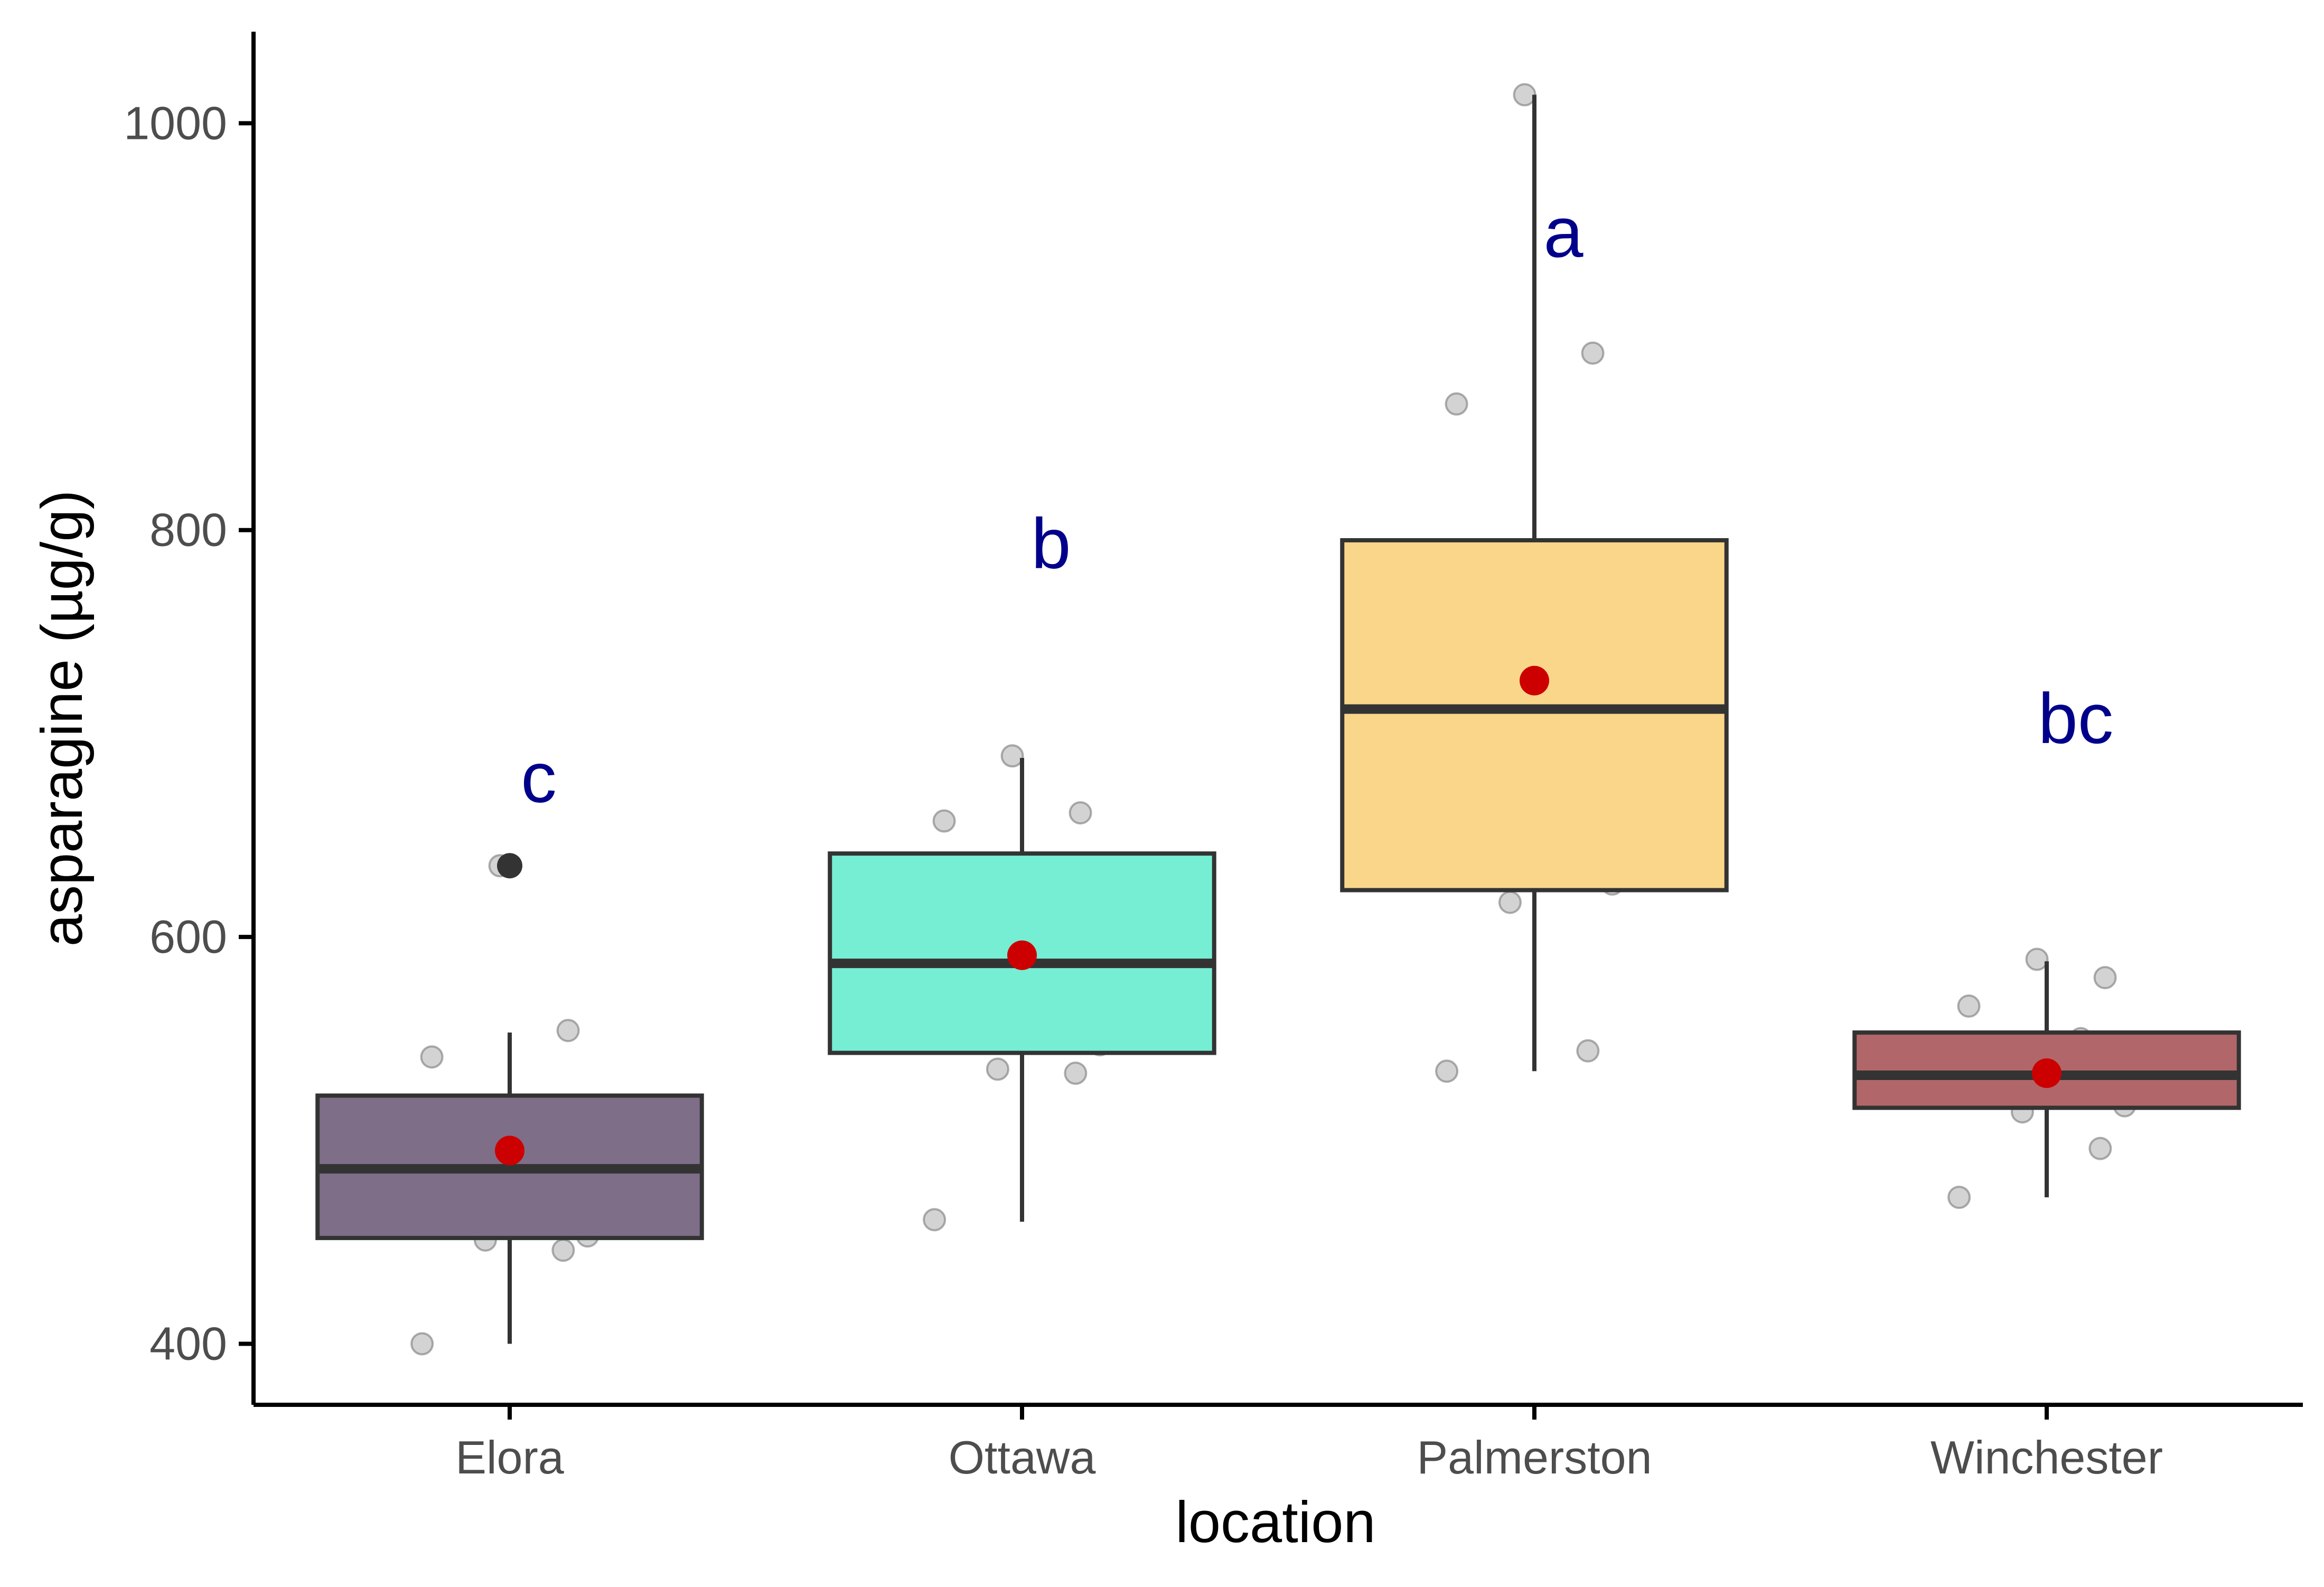 This screenshot has height=1587, width=2324. What do you see at coordinates (188, 1343) in the screenshot?
I see `y-tick-label-400: 400` at bounding box center [188, 1343].